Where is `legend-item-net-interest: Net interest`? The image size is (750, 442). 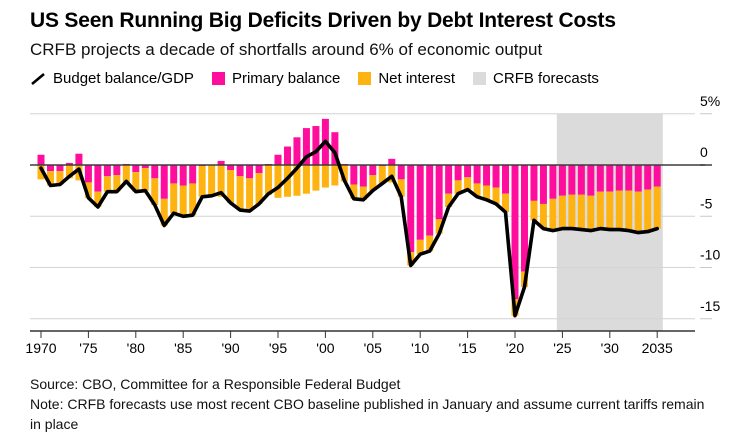
legend-item-net-interest: Net interest is located at coordinates (406, 78).